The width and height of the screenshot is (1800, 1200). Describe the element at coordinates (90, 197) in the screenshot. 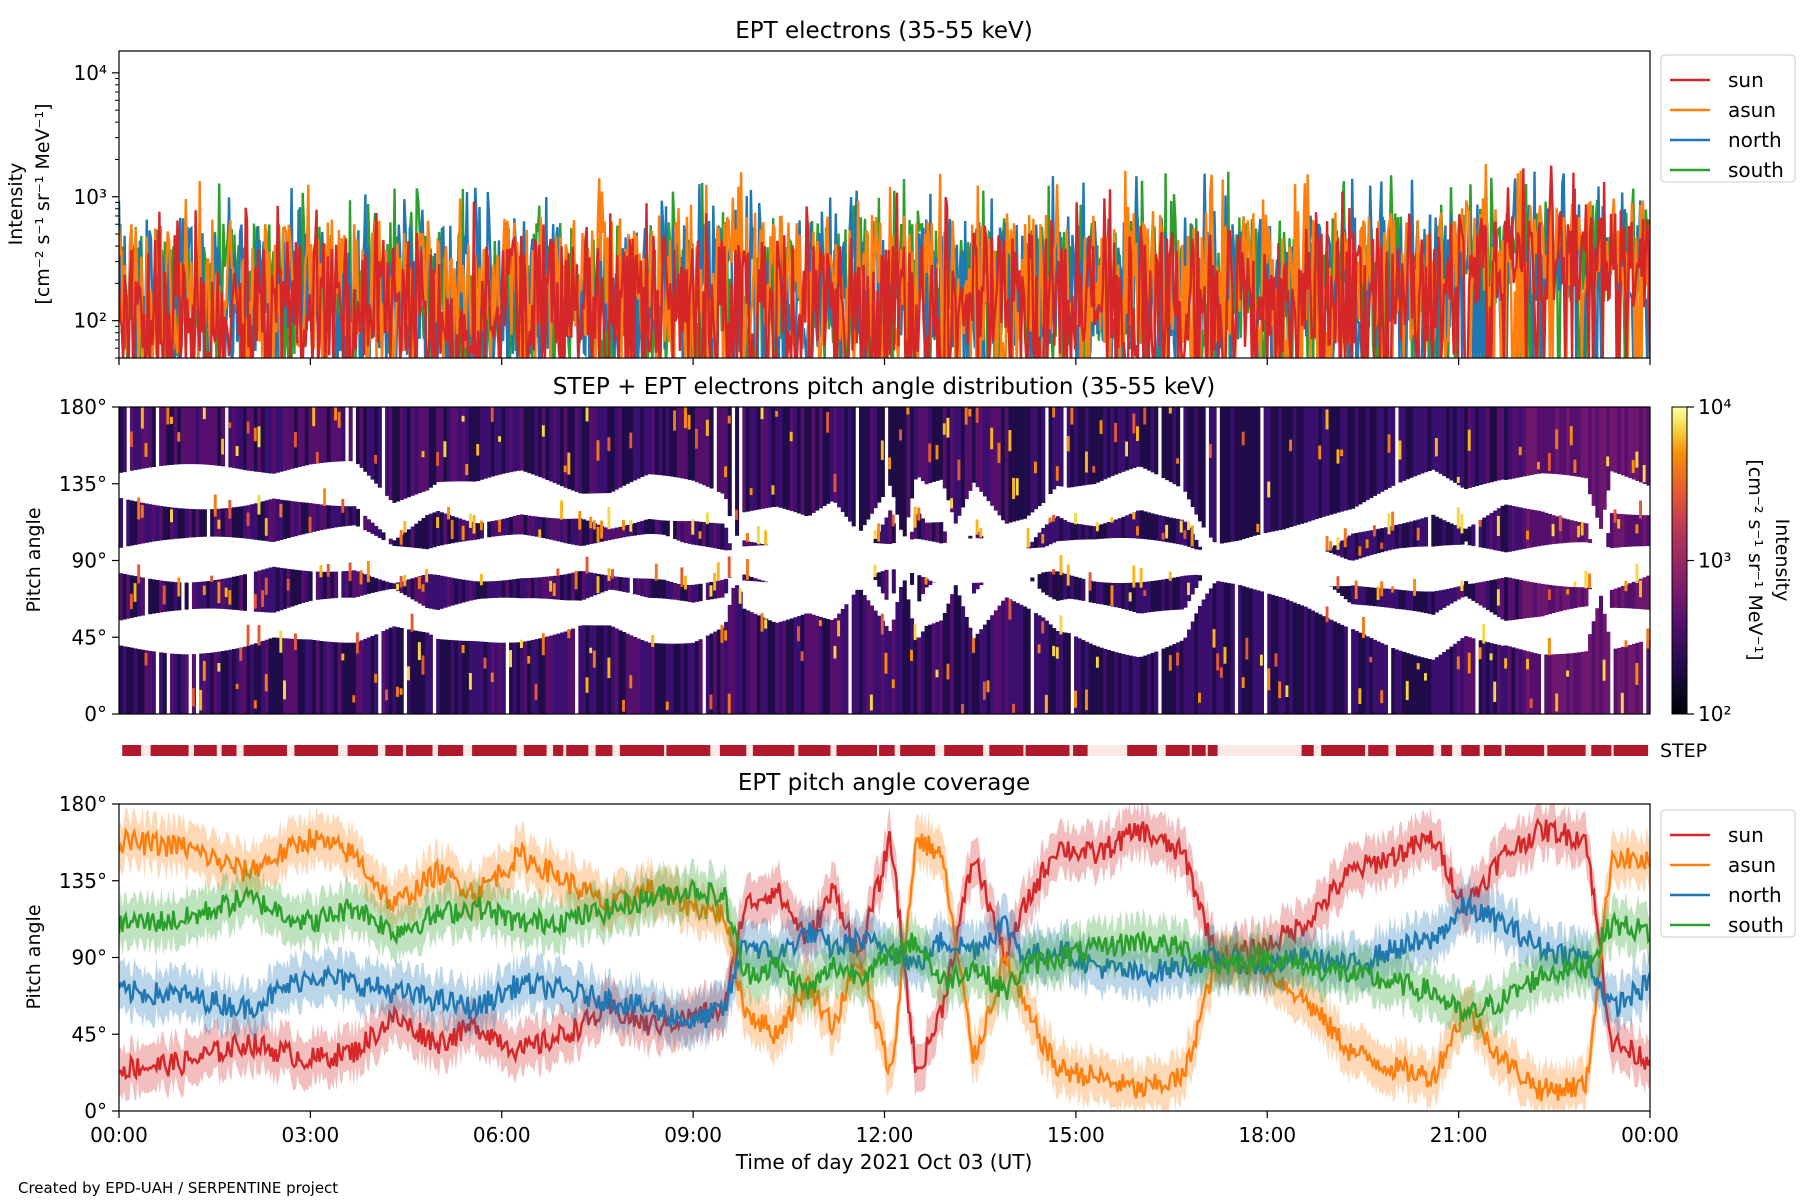

I see `p1-ytick-label: 10³` at that location.